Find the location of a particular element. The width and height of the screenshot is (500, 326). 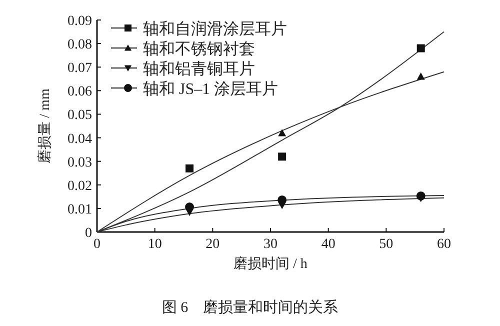

caption: 图 6 磨损量和时间的关系 is located at coordinates (250, 307).